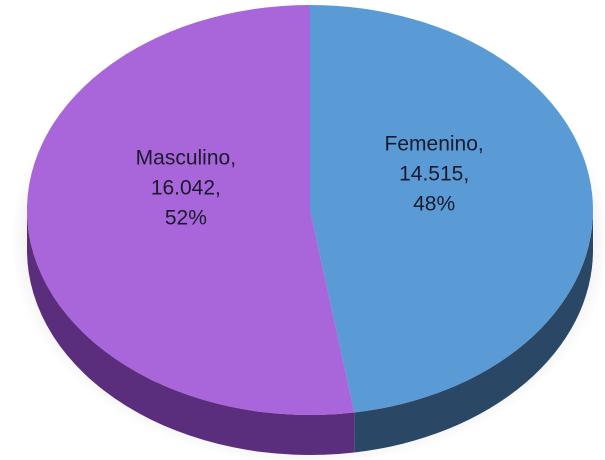  What do you see at coordinates (434, 203) in the screenshot?
I see `percent-label: 48%` at bounding box center [434, 203].